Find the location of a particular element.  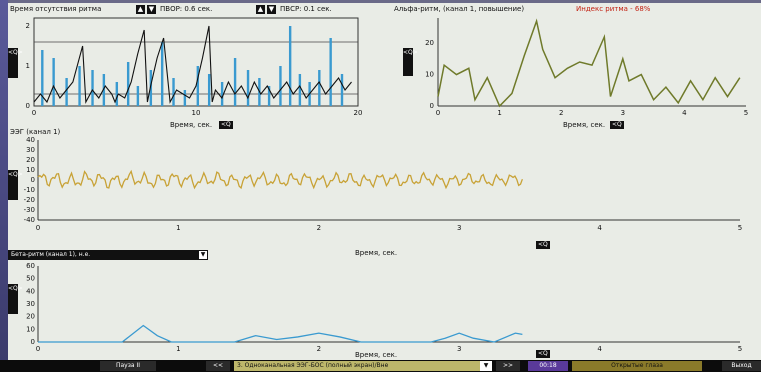

next-button: >> is located at coordinates (508, 366).